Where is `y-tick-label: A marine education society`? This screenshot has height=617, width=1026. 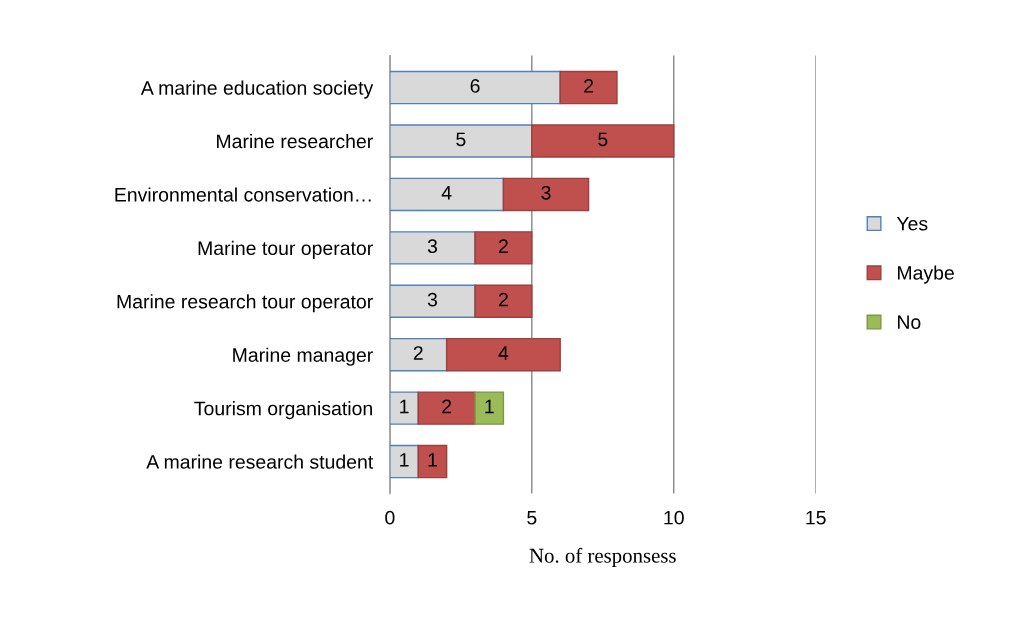 y-tick-label: A marine education society is located at coordinates (257, 89).